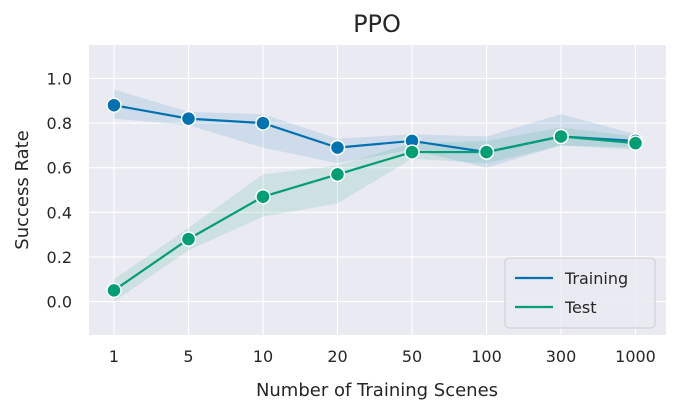 The height and width of the screenshot is (415, 678). Describe the element at coordinates (59, 123) in the screenshot. I see `y-tick-label: 0.8` at that location.